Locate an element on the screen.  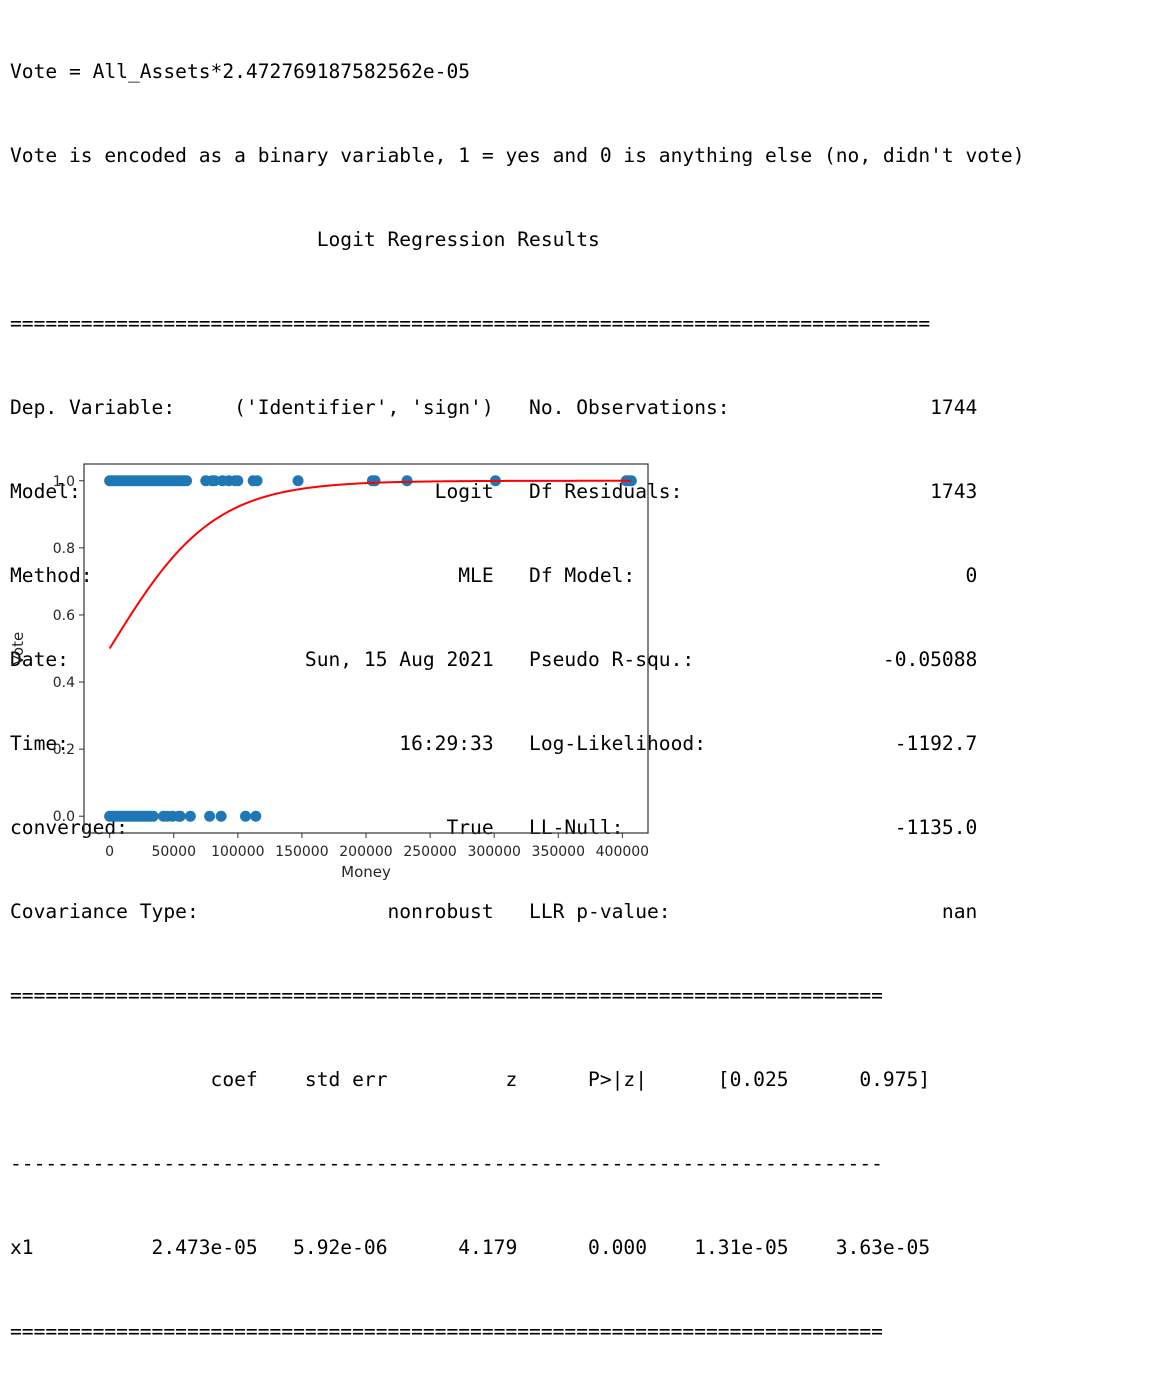
summary-row-model: Model: Logit Df Residuals: 1743 is located at coordinates (494, 491).